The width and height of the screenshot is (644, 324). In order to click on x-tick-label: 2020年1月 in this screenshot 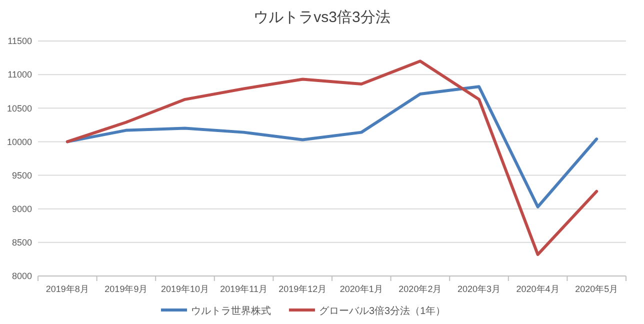, I will do `click(361, 289)`.